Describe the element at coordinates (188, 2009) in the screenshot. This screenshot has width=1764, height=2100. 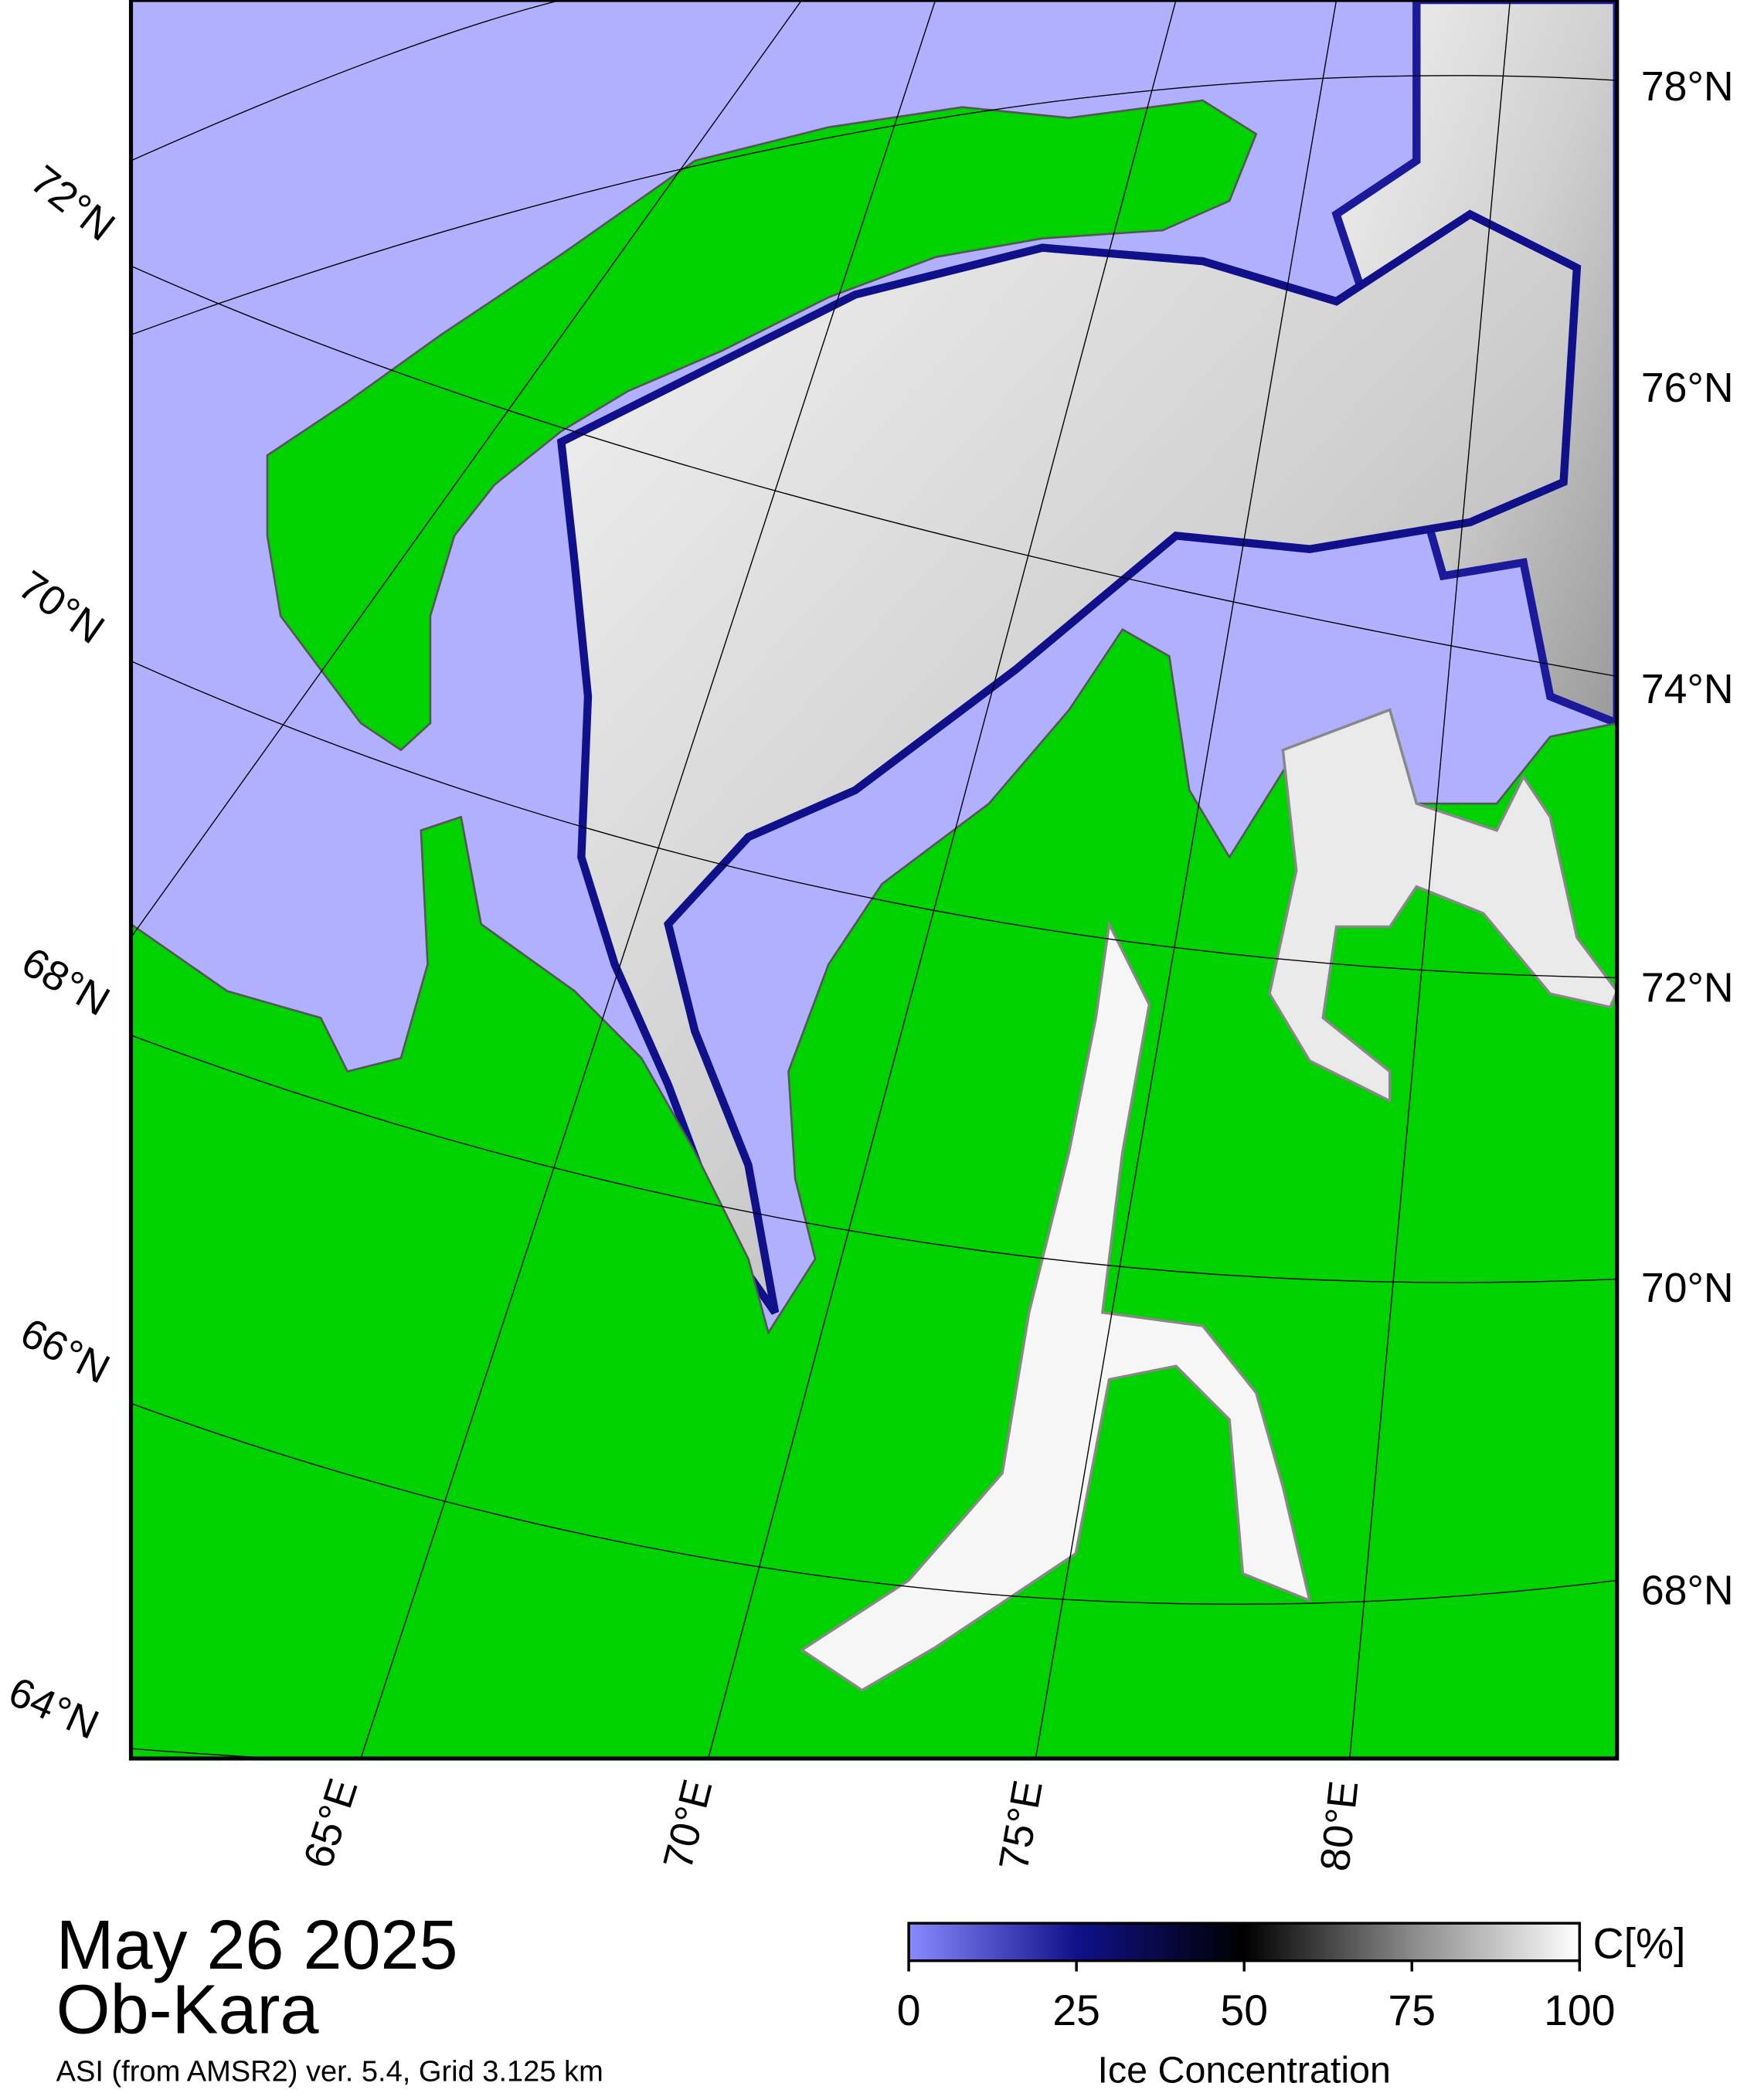
I see `region: Ob-Kara` at that location.